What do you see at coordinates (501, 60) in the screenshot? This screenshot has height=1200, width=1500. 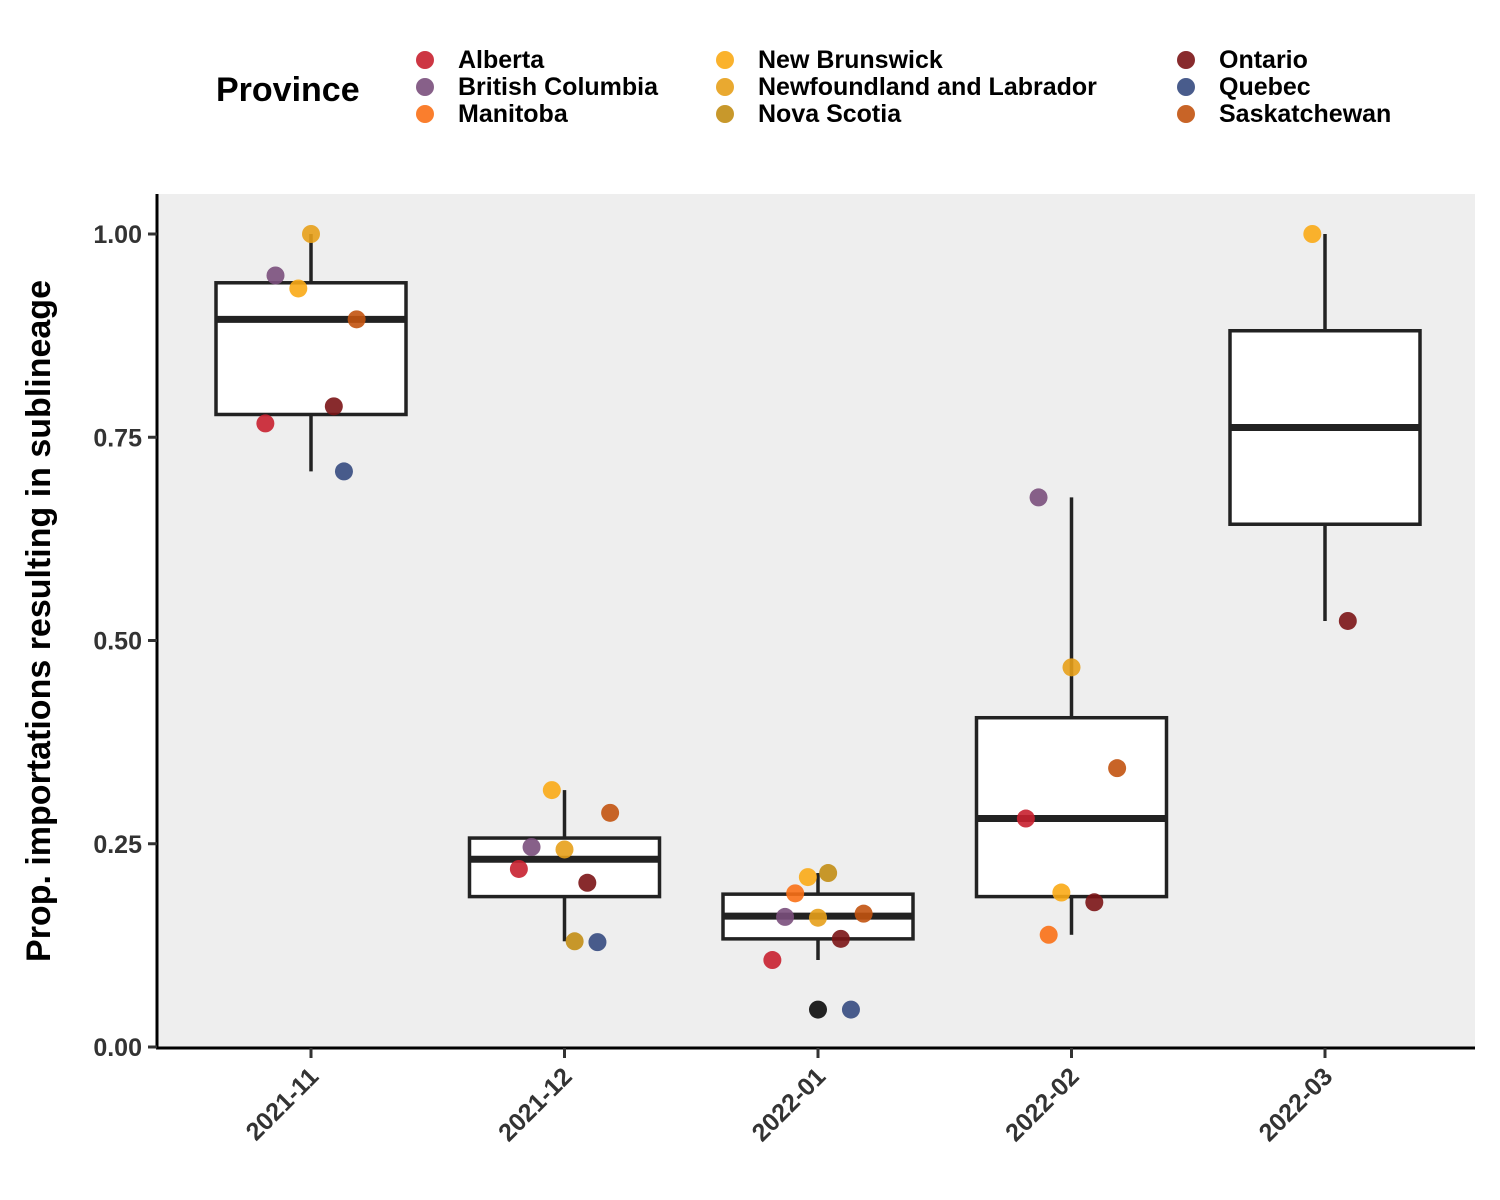 I see `legend-label-alberta: Alberta` at bounding box center [501, 60].